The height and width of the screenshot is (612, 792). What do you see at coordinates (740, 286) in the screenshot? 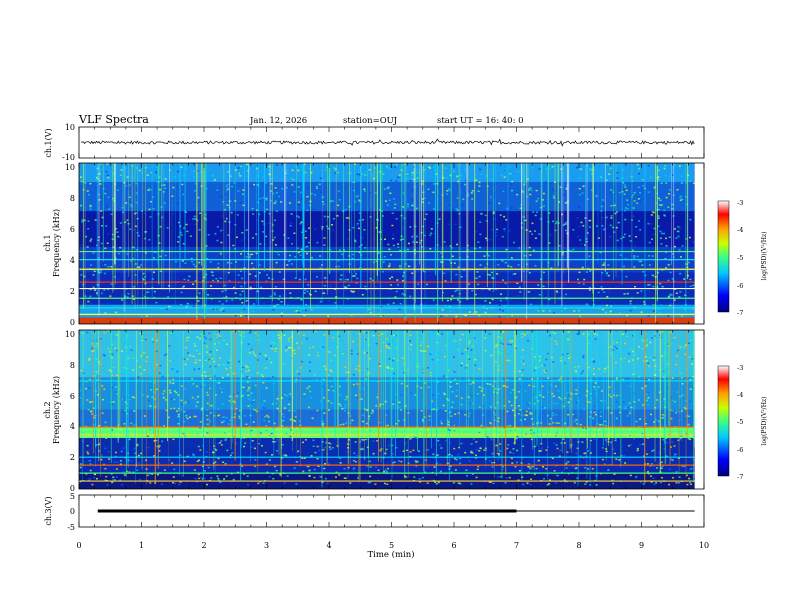
I see `ch1-cbar-tick--6: -6` at bounding box center [740, 286].